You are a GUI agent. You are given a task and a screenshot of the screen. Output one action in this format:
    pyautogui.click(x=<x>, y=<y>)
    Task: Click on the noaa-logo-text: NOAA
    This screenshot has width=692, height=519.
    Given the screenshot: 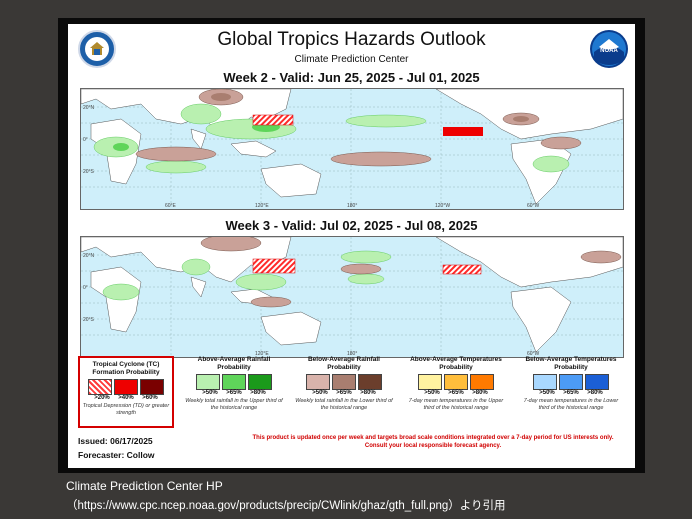 What is the action you would take?
    pyautogui.click(x=609, y=51)
    